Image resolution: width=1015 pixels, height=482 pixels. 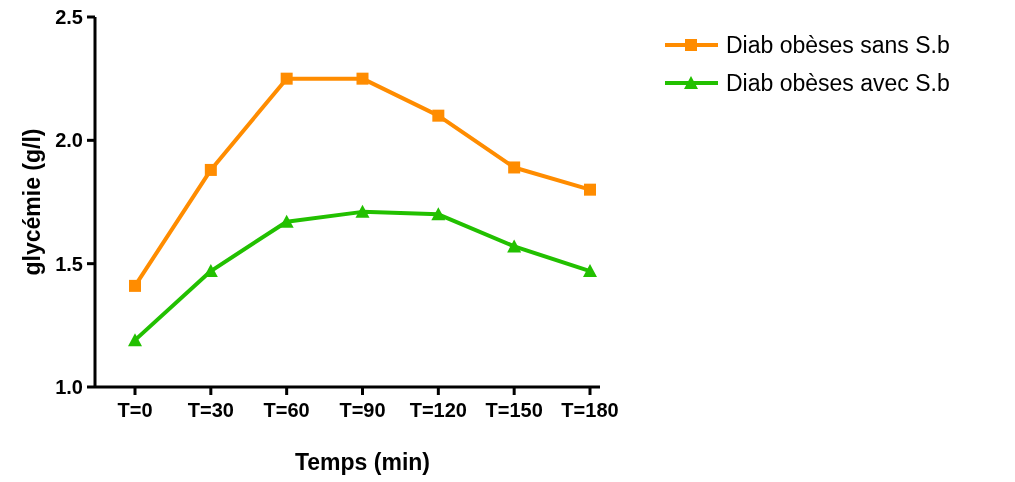 I want to click on y-axis-title: glycémie (g/l), so click(x=32, y=202).